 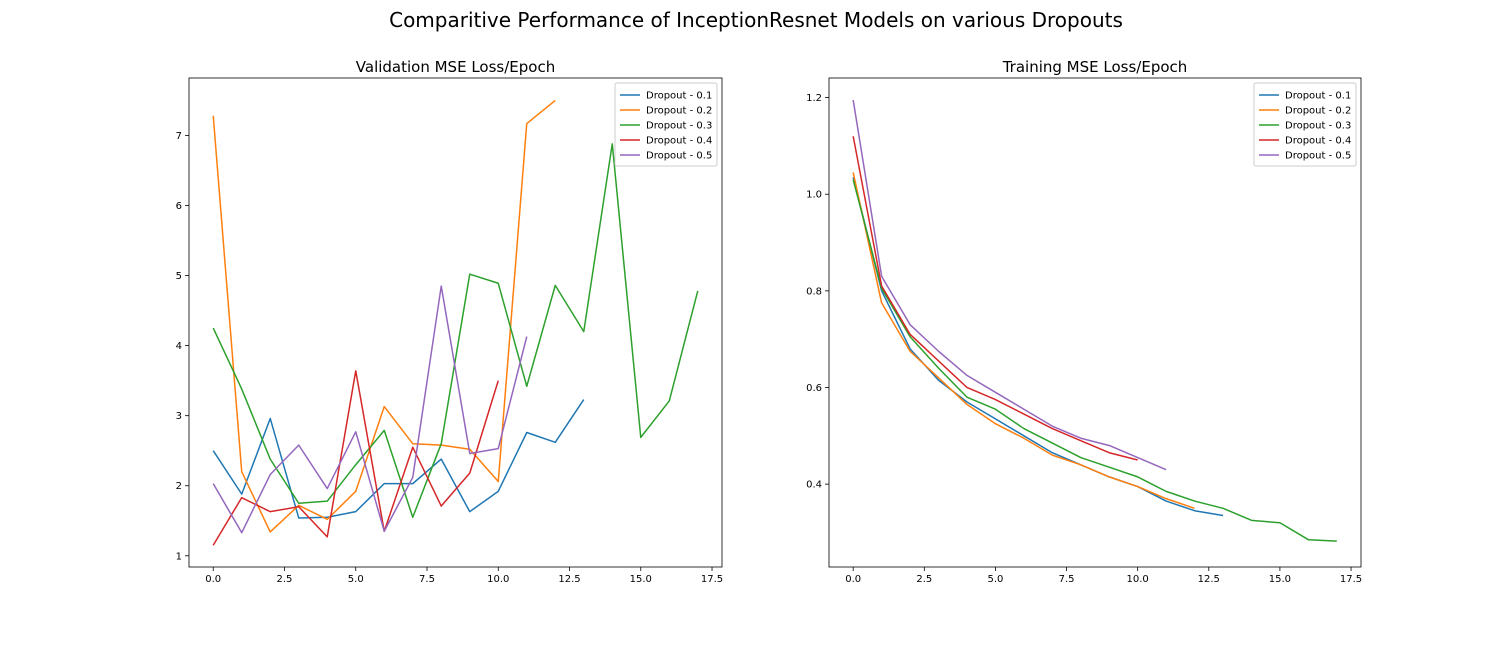 What do you see at coordinates (569, 579) in the screenshot?
I see `validation-x-tick-label: 12.5` at bounding box center [569, 579].